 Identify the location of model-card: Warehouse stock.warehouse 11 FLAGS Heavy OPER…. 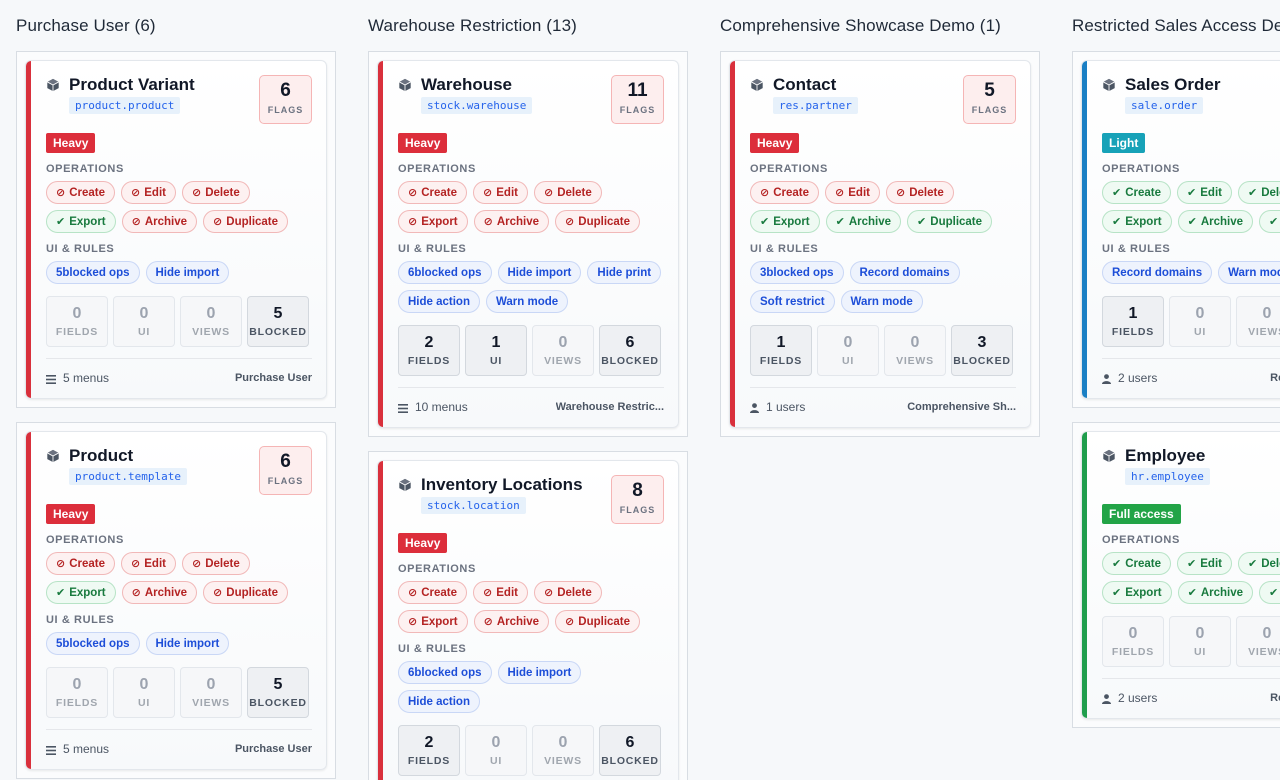
(528, 244).